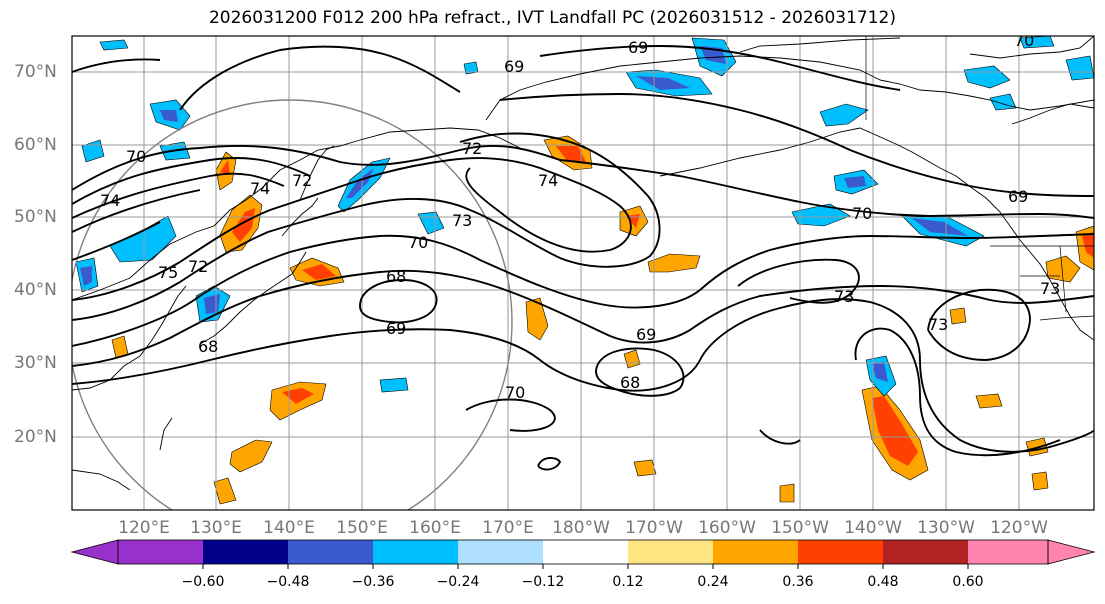 Image resolution: width=1105 pixels, height=604 pixels. Describe the element at coordinates (979, 178) in the screenshot. I see `borders` at that location.